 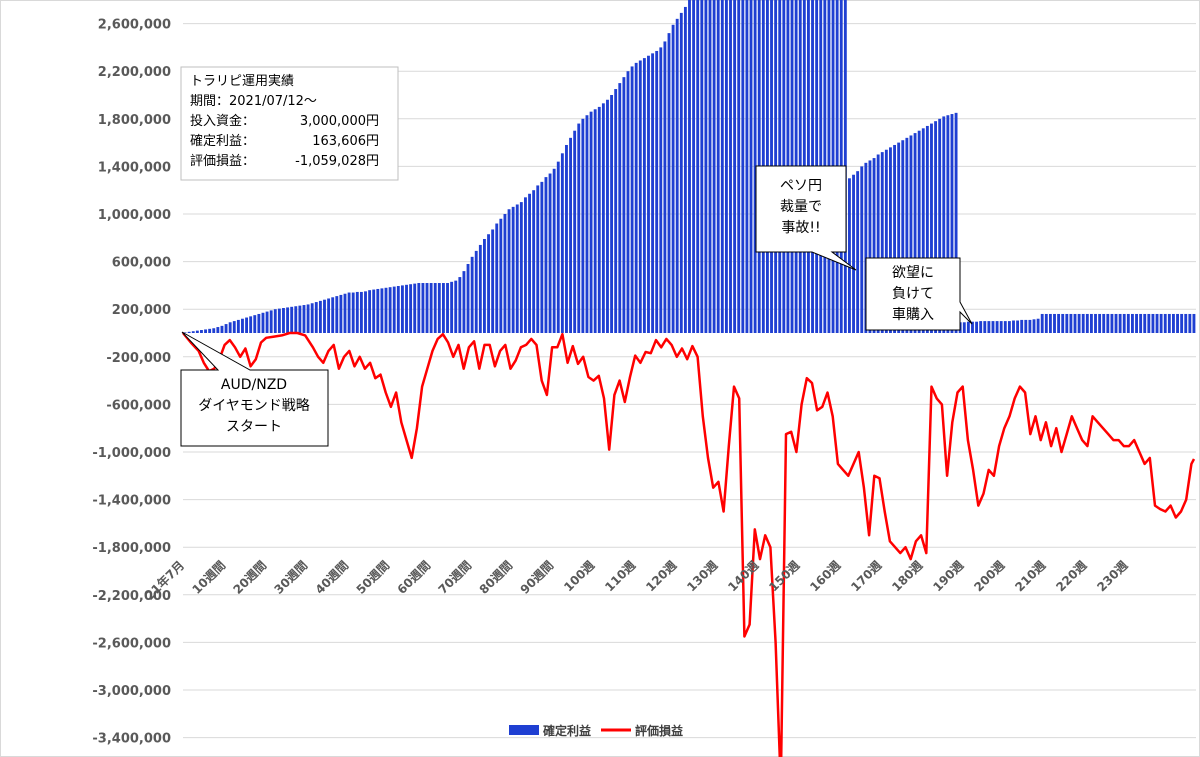 What do you see at coordinates (919, 294) in the screenshot?
I see `callout-car-shape` at bounding box center [919, 294].